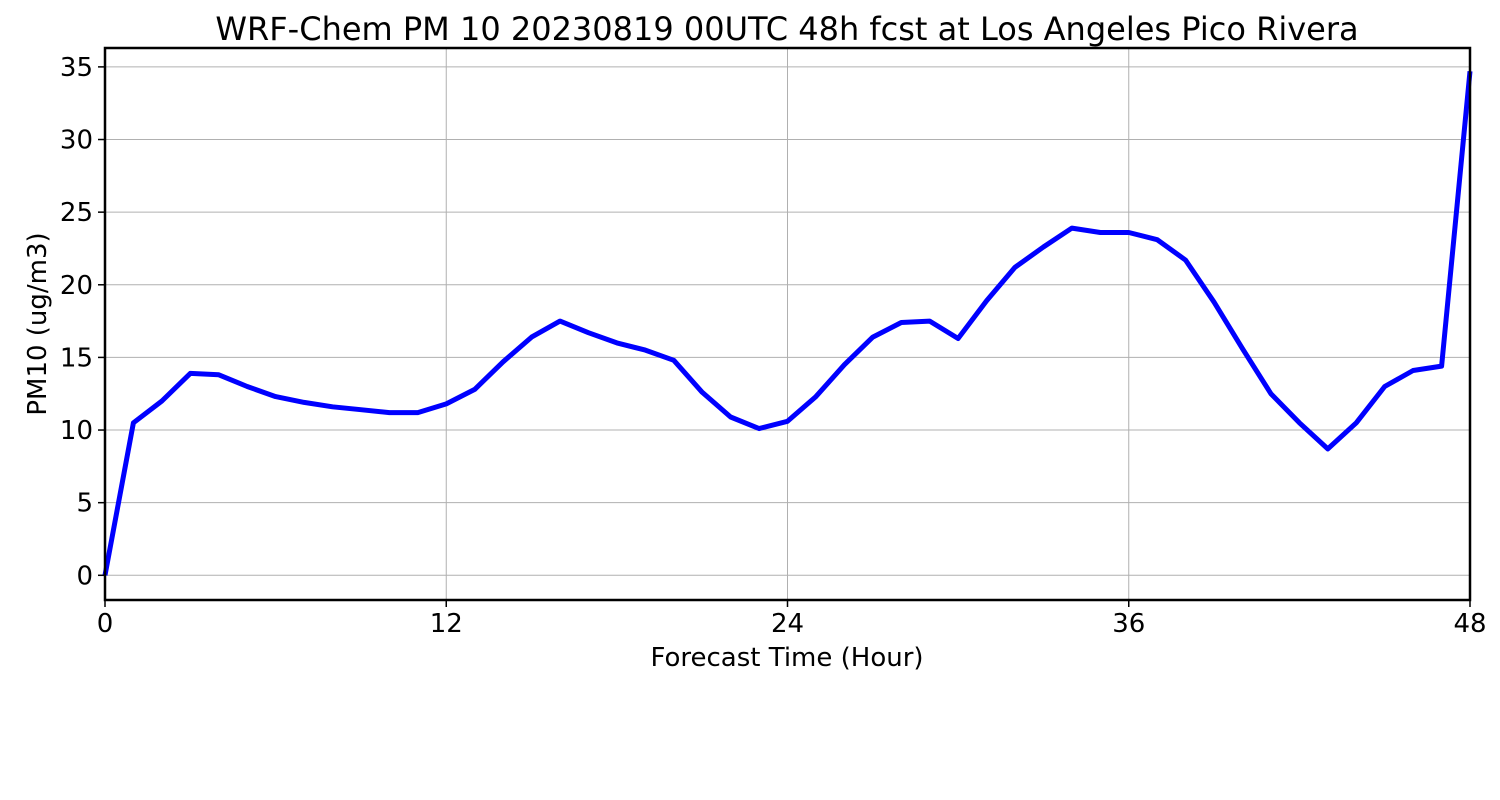 The width and height of the screenshot is (1500, 800). I want to click on y-tick-label: 15, so click(76, 358).